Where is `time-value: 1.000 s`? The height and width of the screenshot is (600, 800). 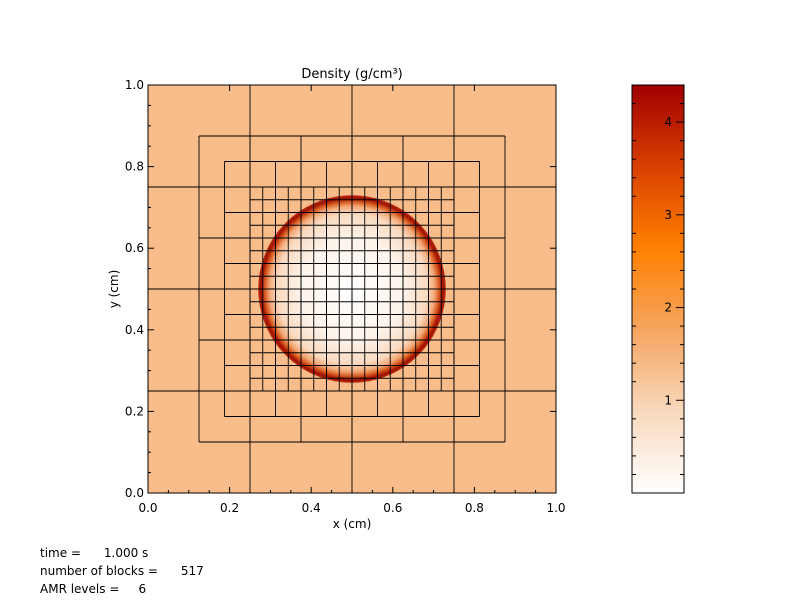
time-value: 1.000 s is located at coordinates (126, 553).